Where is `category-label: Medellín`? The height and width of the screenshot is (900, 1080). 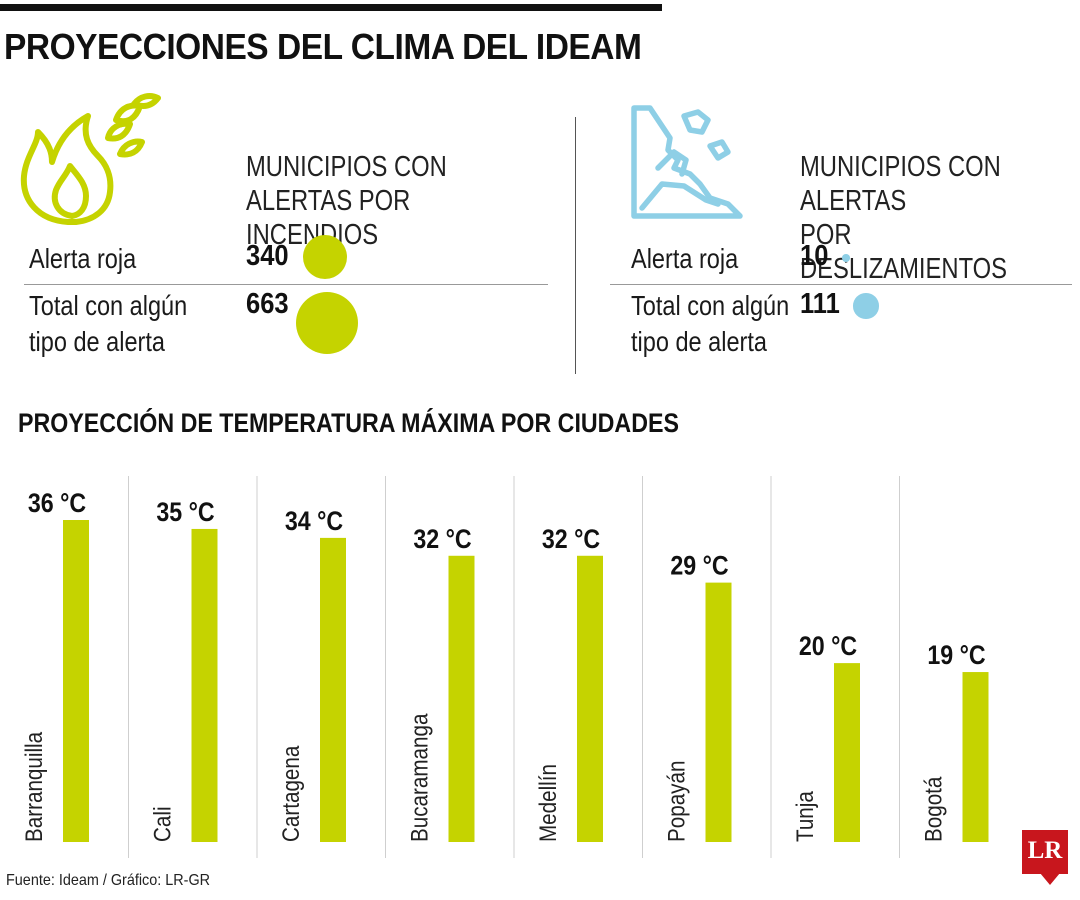 category-label: Medellín is located at coordinates (548, 803).